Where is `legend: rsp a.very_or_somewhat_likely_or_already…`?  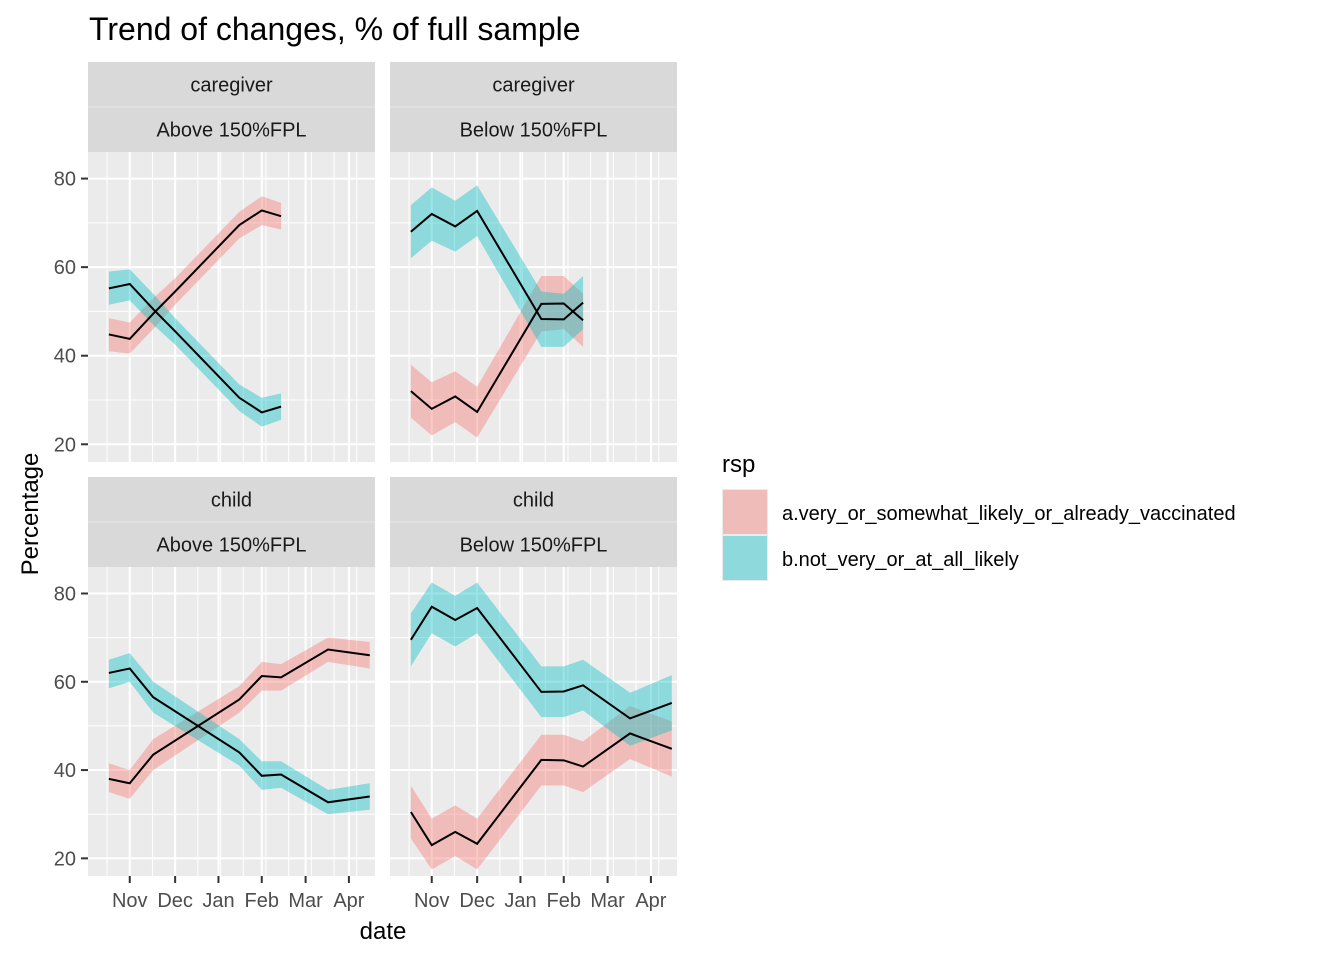
legend: rsp a.very_or_somewhat_likely_or_already… is located at coordinates (979, 516).